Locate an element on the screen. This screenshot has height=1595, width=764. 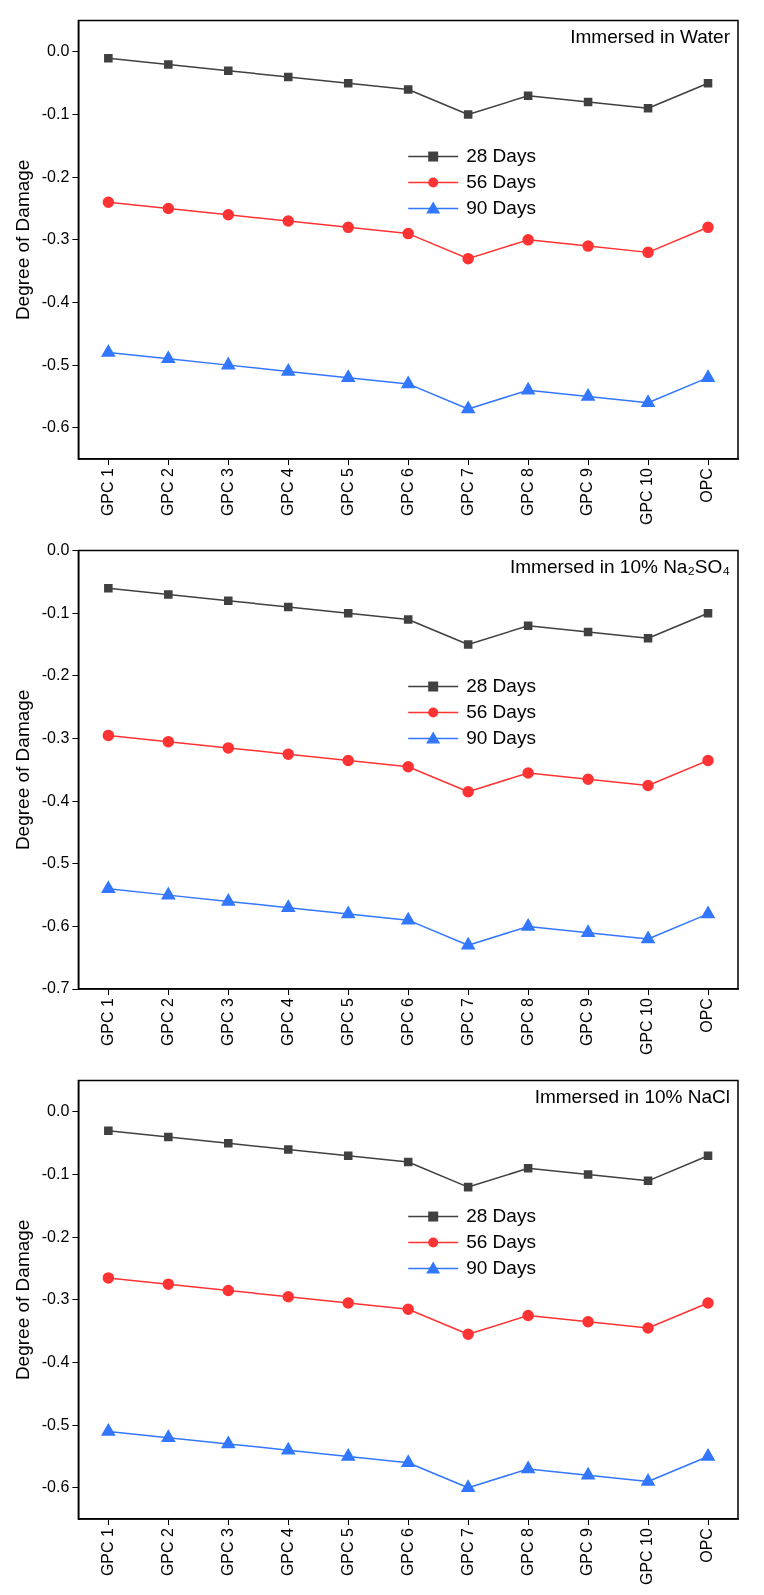
y-tick-label: -0.3 is located at coordinates (55, 737).